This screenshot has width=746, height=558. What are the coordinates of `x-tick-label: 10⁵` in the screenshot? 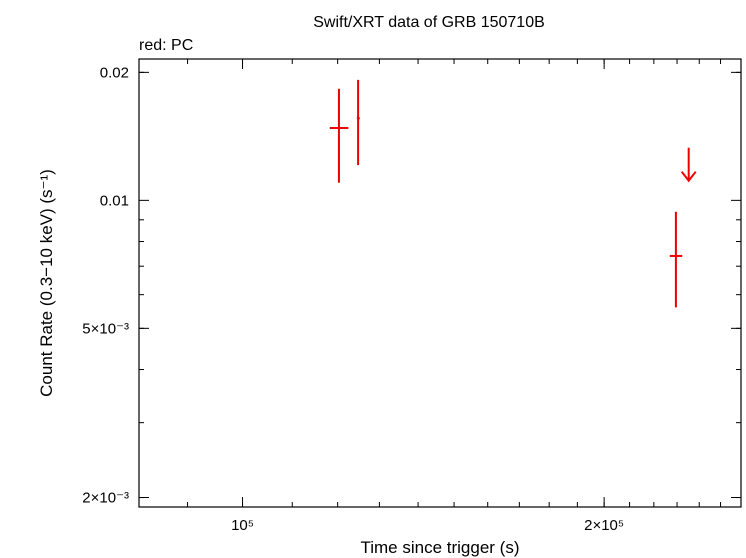 It's located at (242, 525).